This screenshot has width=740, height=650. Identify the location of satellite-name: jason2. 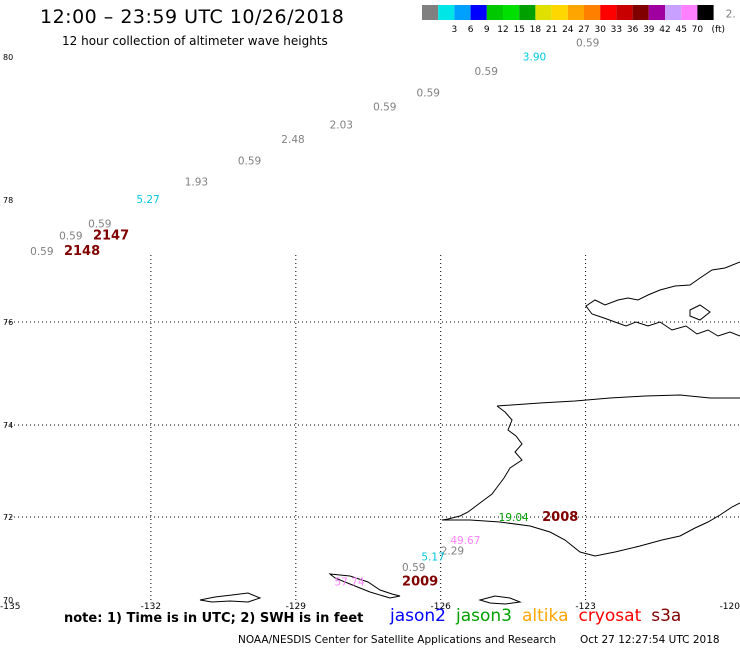
(418, 616).